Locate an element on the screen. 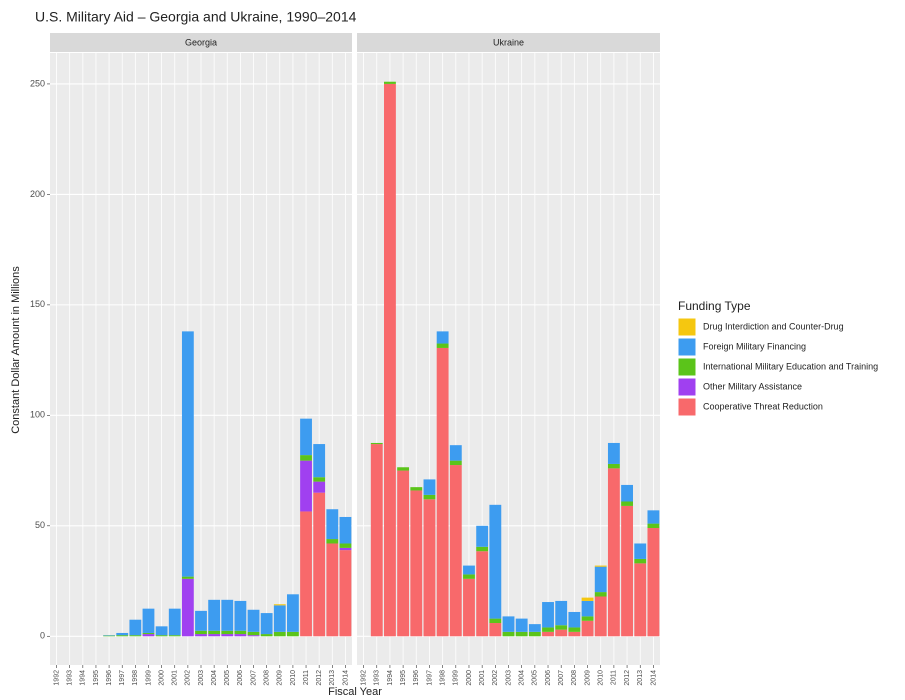  x-tick-label: 2000 is located at coordinates (161, 678).